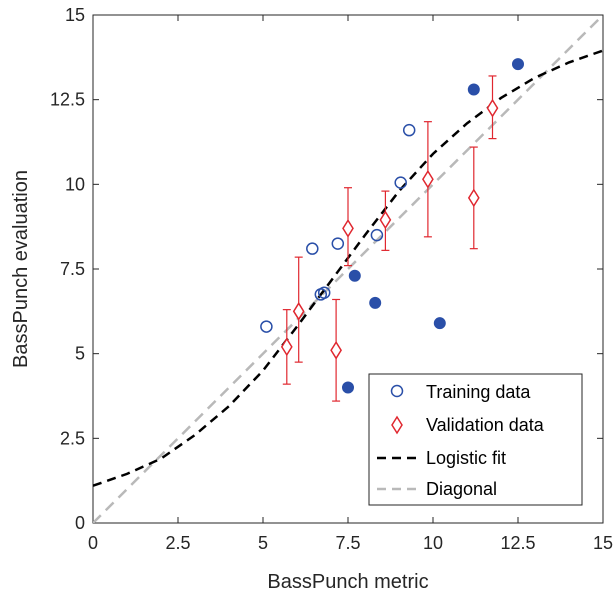  What do you see at coordinates (80, 354) in the screenshot?
I see `y-tick-label: 5` at bounding box center [80, 354].